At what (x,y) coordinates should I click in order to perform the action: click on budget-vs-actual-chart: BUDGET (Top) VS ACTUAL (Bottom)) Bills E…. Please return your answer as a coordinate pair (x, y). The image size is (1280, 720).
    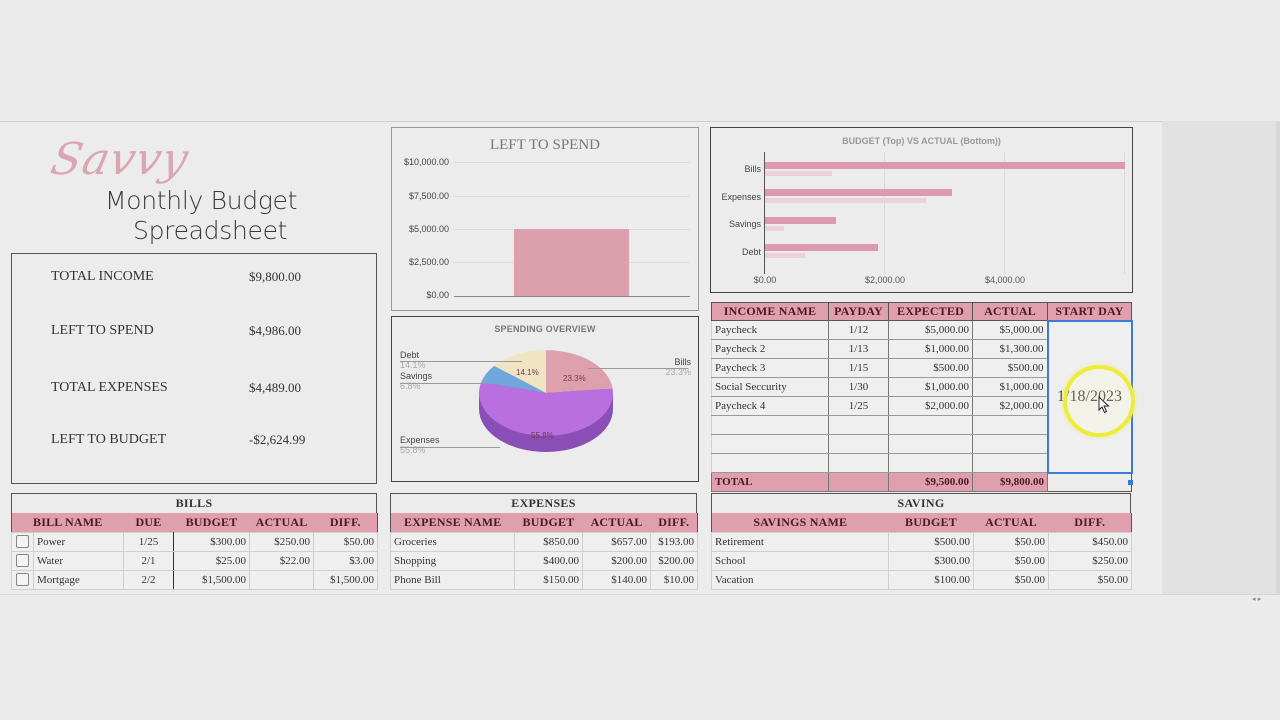
    Looking at the image, I should click on (921, 210).